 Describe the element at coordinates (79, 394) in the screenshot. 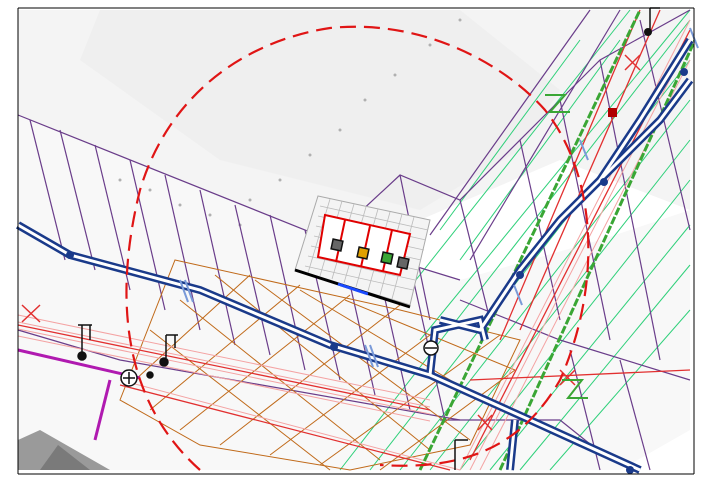

I see `magenta-line` at that location.